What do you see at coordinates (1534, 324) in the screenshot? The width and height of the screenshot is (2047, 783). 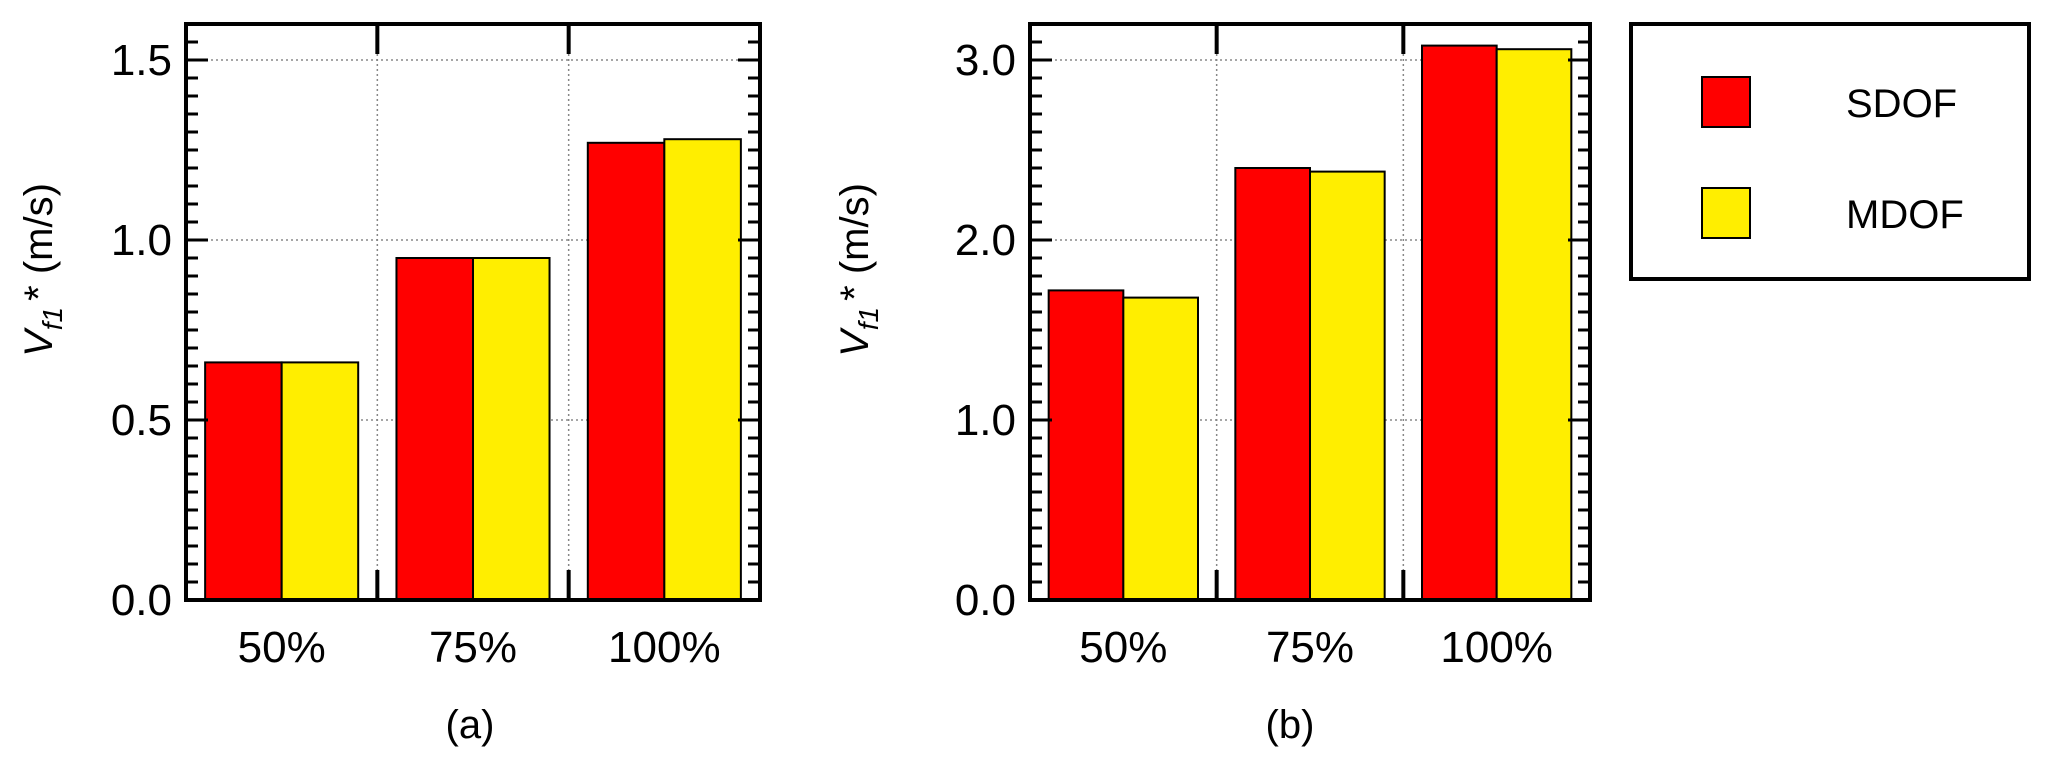 I see `bar-mdof-100pct-b` at bounding box center [1534, 324].